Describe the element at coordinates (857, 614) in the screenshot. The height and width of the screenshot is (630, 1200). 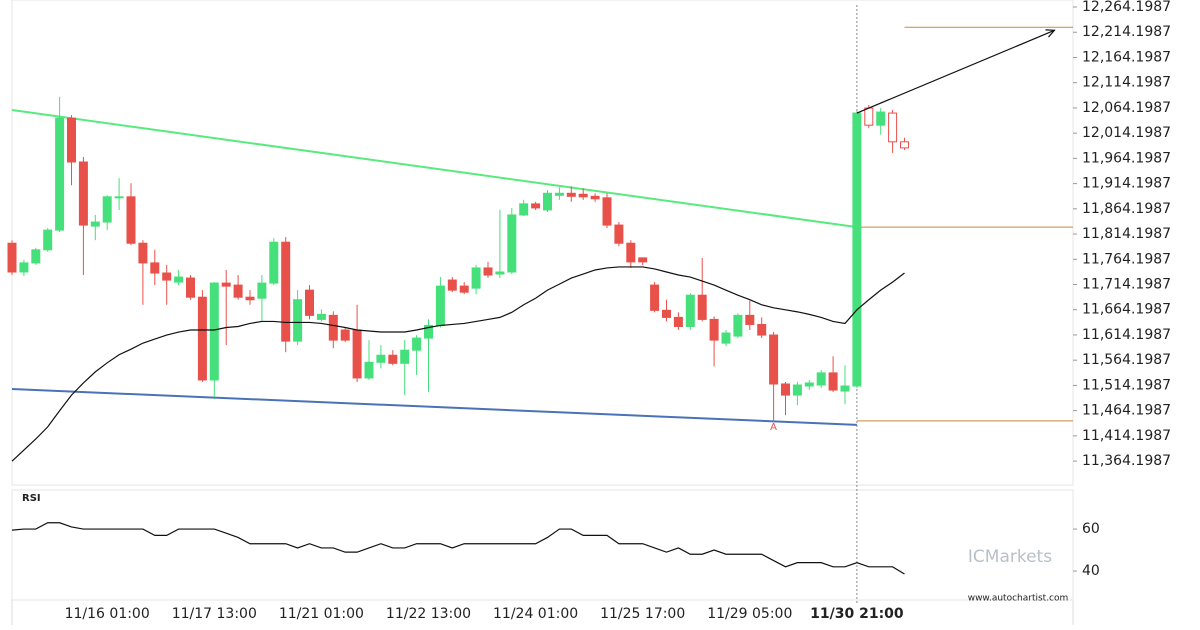
I see `x-tick-label: 11/30 21:00` at that location.